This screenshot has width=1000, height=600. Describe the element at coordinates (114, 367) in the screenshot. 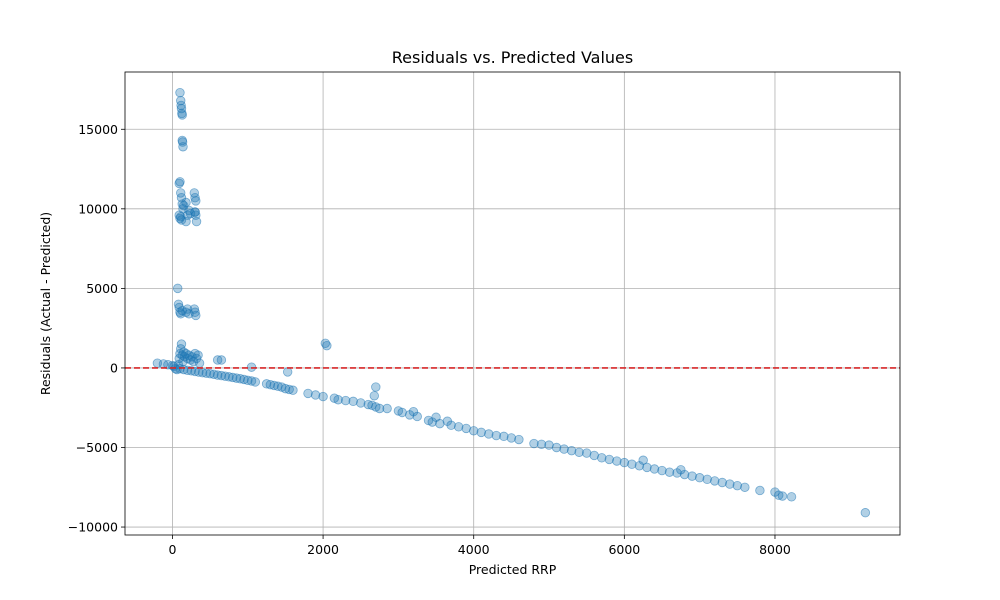

I see `y-tick-label: 0` at that location.